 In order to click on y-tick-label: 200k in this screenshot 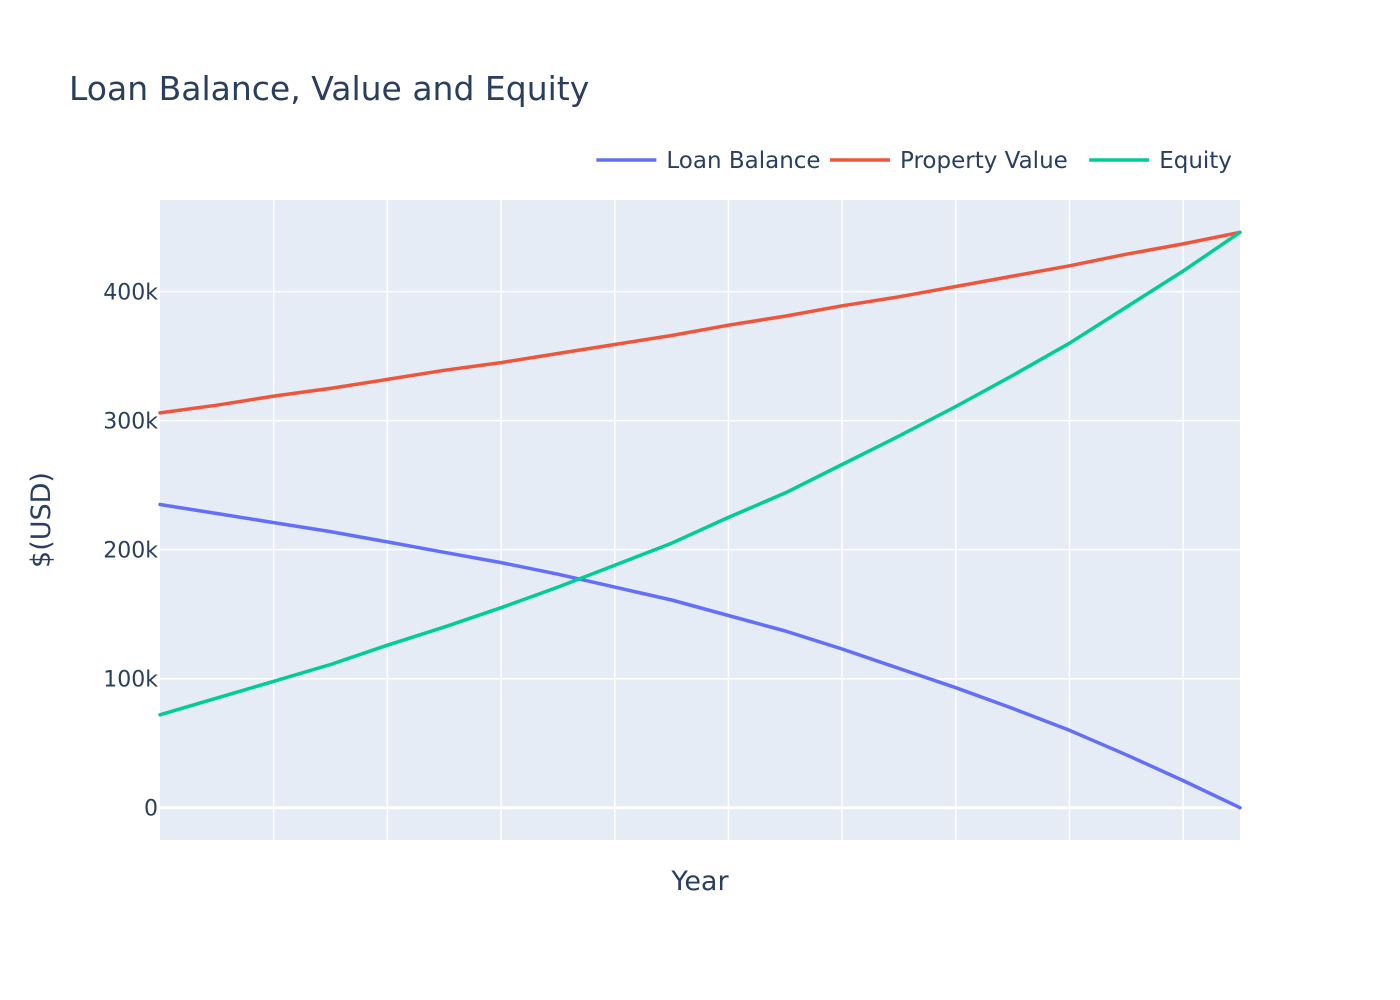, I will do `click(130, 551)`.